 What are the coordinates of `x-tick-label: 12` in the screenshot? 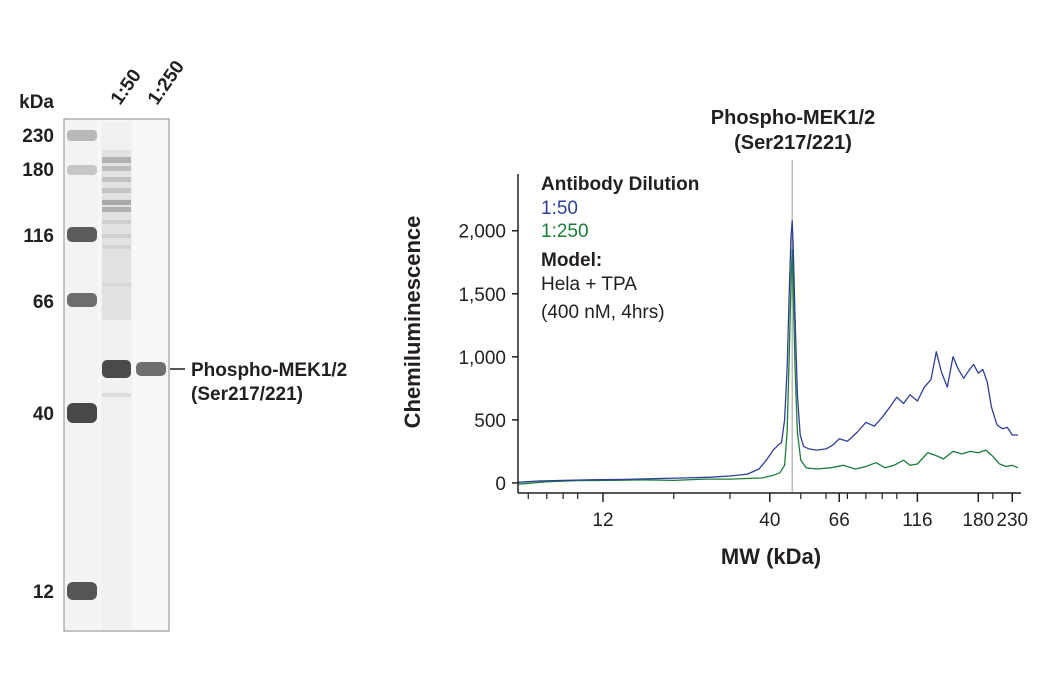 It's located at (602, 520).